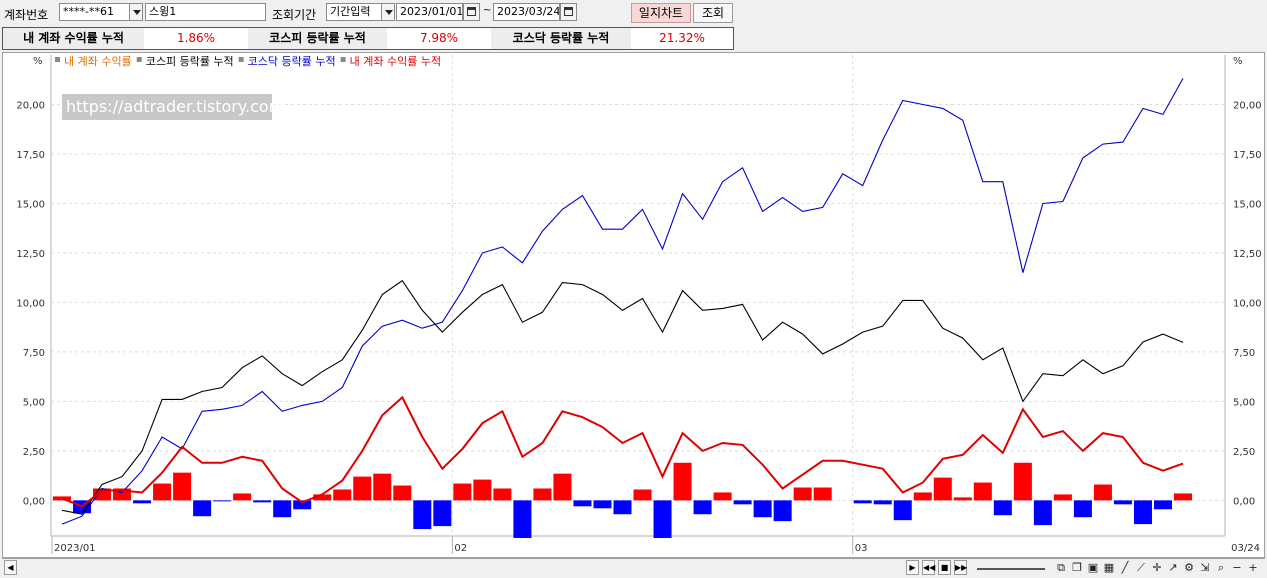 The width and height of the screenshot is (1267, 578). Describe the element at coordinates (30, 204) in the screenshot. I see `y-tick-label-left: 15,00` at that location.